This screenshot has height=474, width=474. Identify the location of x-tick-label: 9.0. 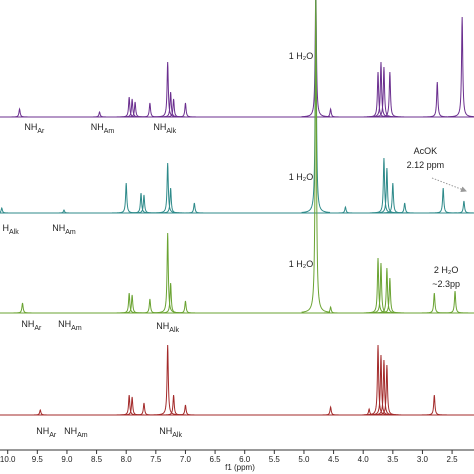
(67, 459).